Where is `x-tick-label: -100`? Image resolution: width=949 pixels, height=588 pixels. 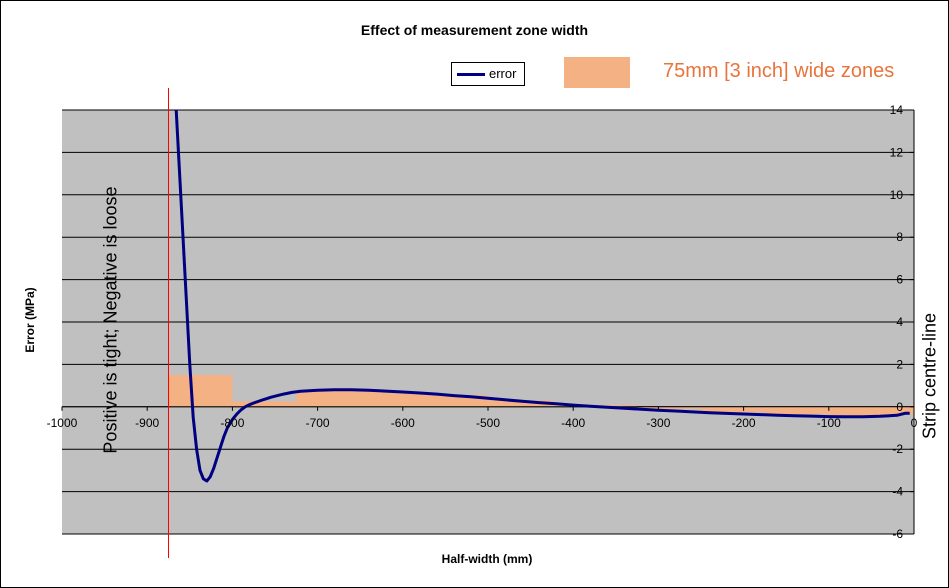
x-tick-label: -100 is located at coordinates (829, 423).